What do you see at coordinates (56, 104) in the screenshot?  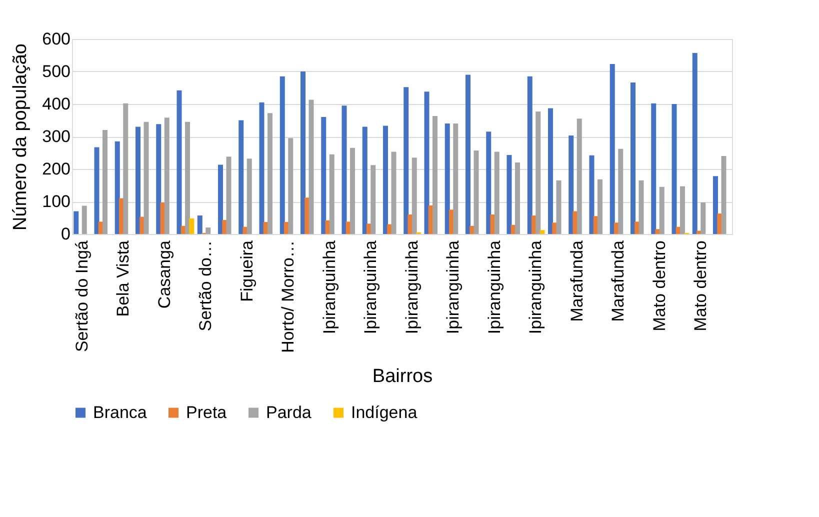 I see `y-tick-label: 400` at bounding box center [56, 104].